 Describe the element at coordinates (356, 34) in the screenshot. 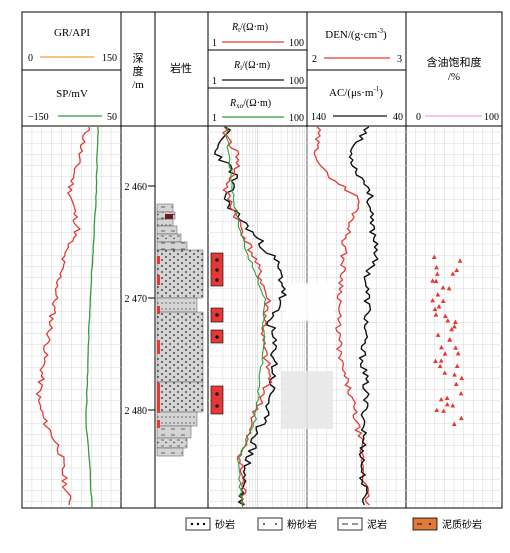

I see `den-title: DEN/(g·cm-3)` at that location.